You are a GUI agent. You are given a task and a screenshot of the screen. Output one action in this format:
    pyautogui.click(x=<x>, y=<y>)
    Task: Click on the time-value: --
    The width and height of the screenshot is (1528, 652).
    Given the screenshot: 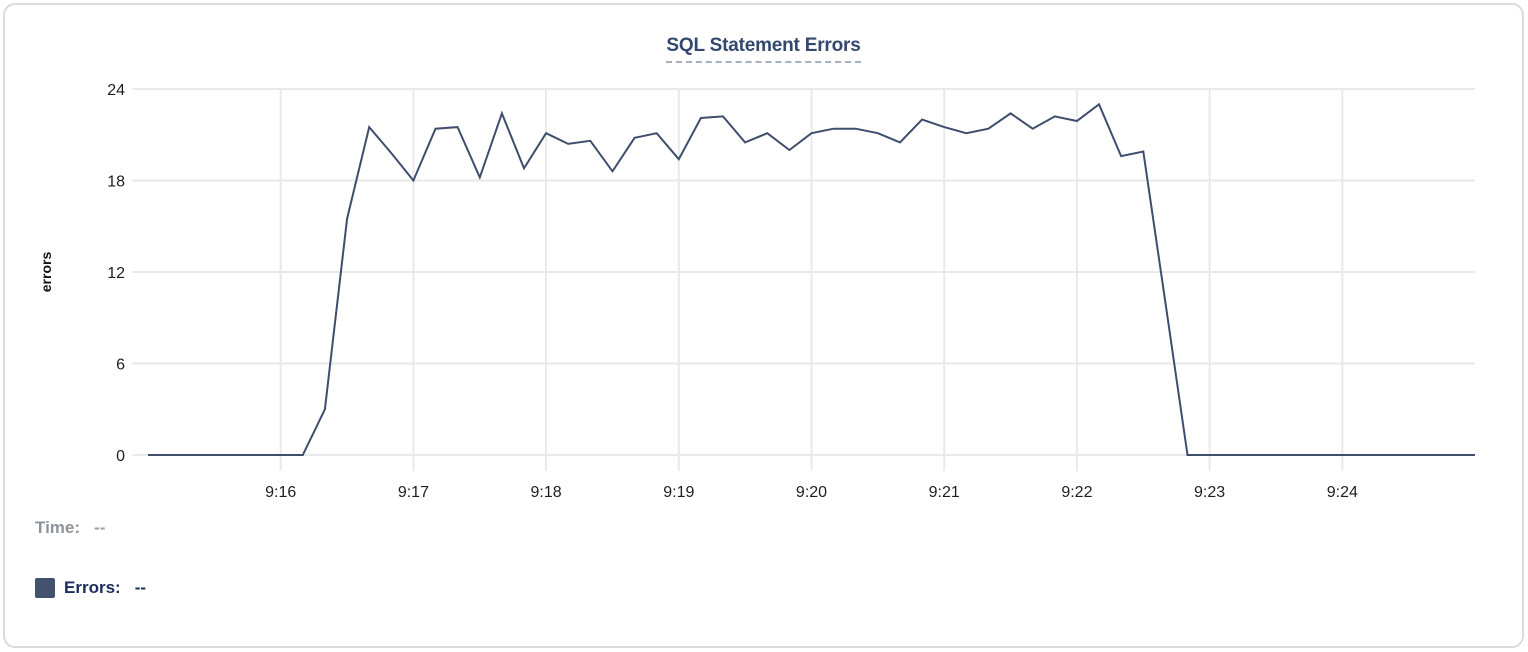 What is the action you would take?
    pyautogui.click(x=100, y=527)
    